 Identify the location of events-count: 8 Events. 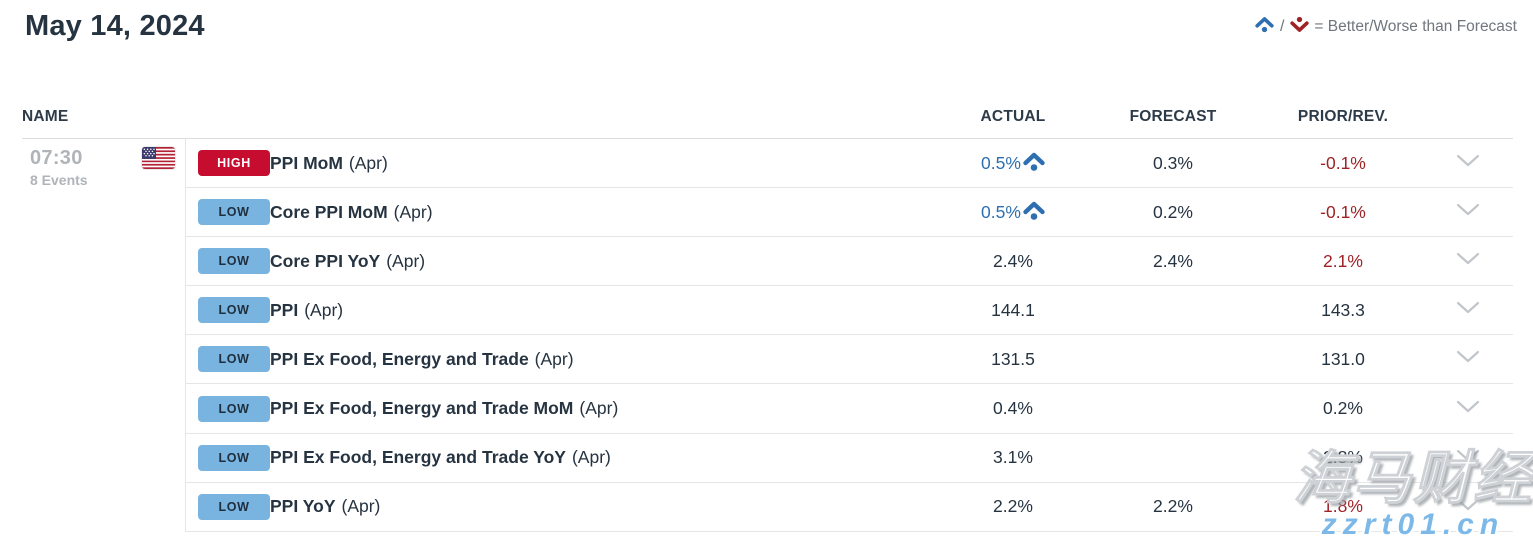
(59, 180).